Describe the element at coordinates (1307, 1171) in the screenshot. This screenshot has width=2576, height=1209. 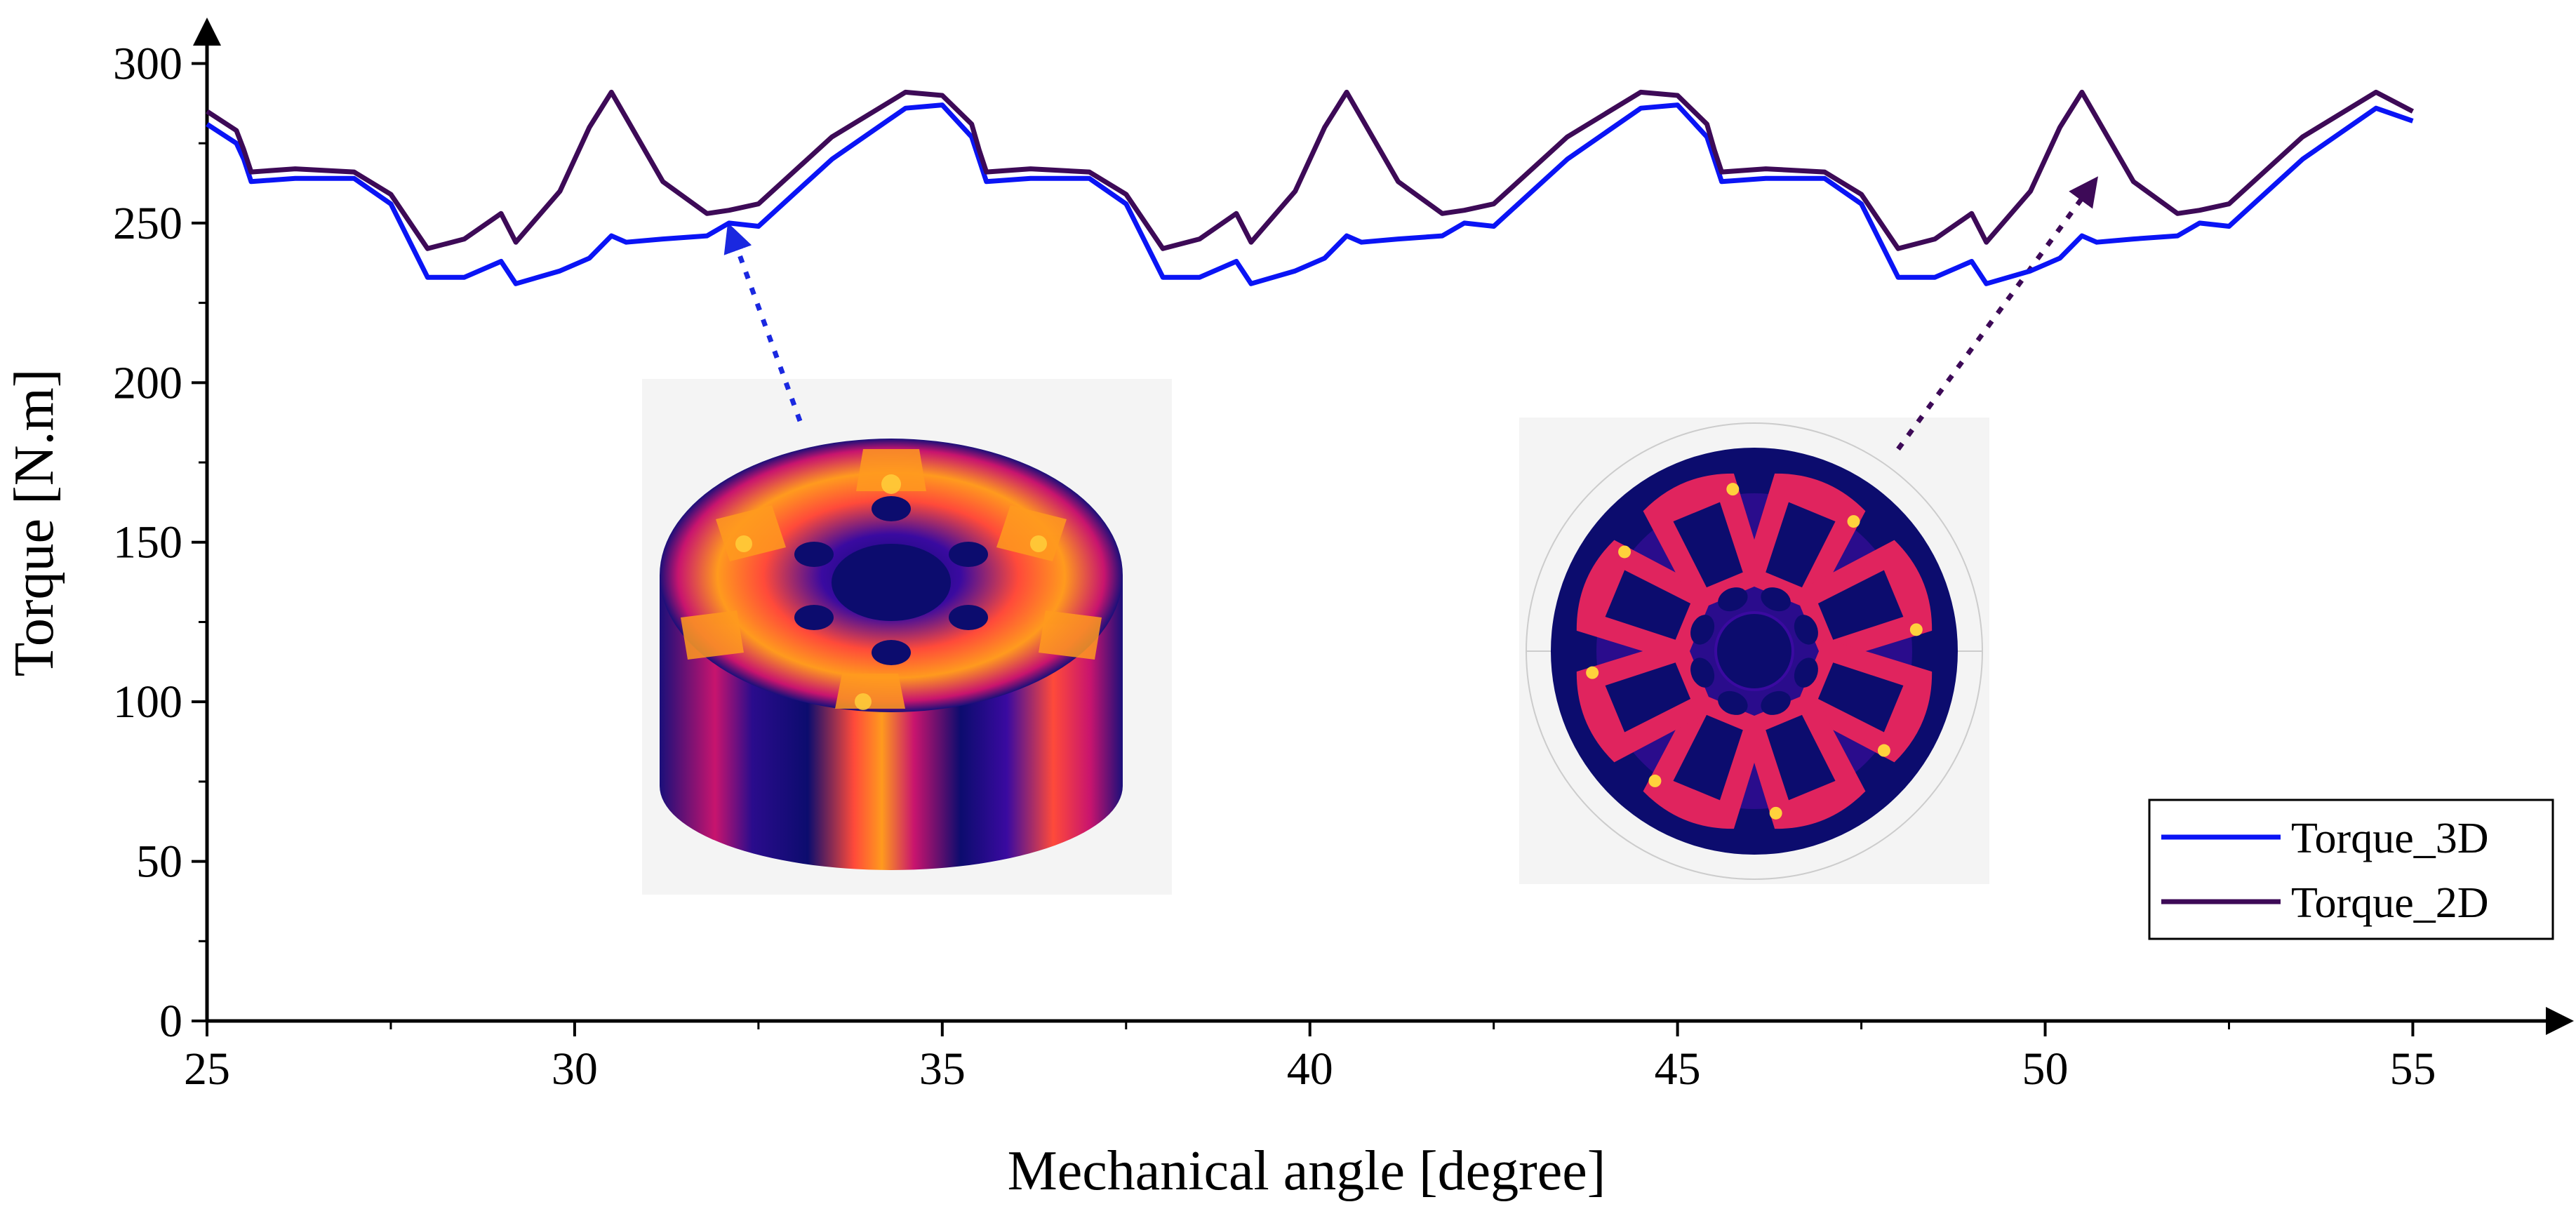
I see `x-axis-title: Mechanical angle [degree]` at that location.